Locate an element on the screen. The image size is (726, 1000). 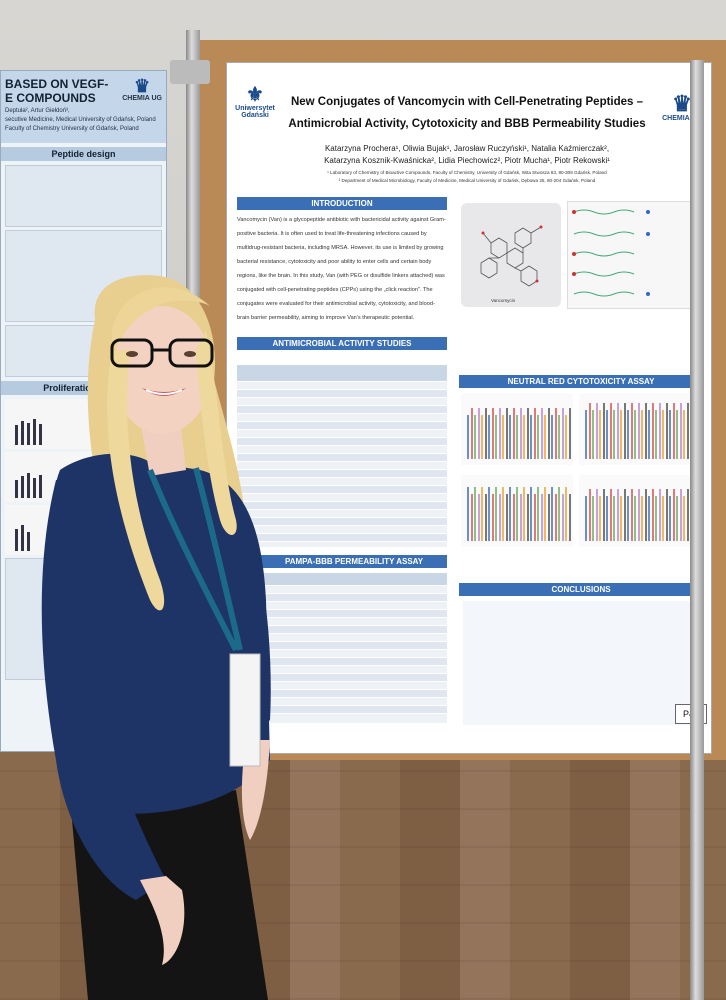
section-neutral-red: NEUTRAL RED CYTOTOXICITY ASSAY is located at coordinates (581, 381).